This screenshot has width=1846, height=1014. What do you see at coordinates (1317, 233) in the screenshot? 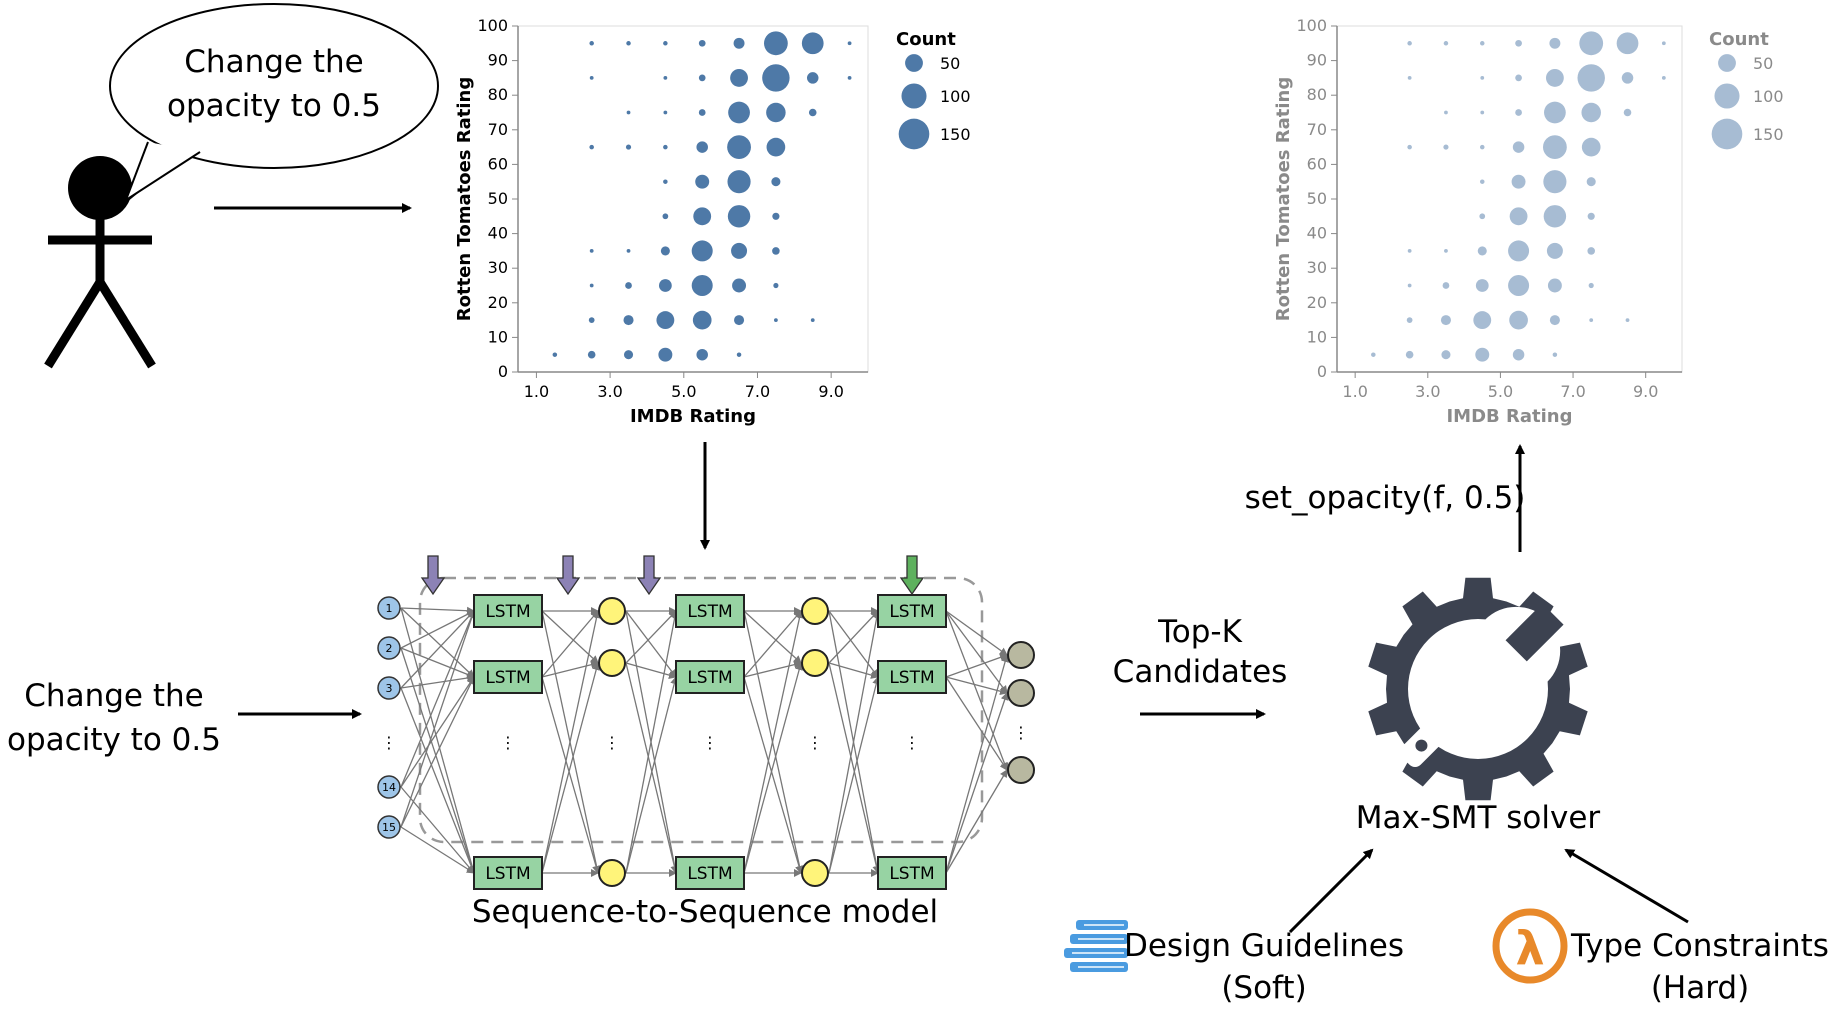
I see `y-tick-label: 40` at bounding box center [1317, 233].